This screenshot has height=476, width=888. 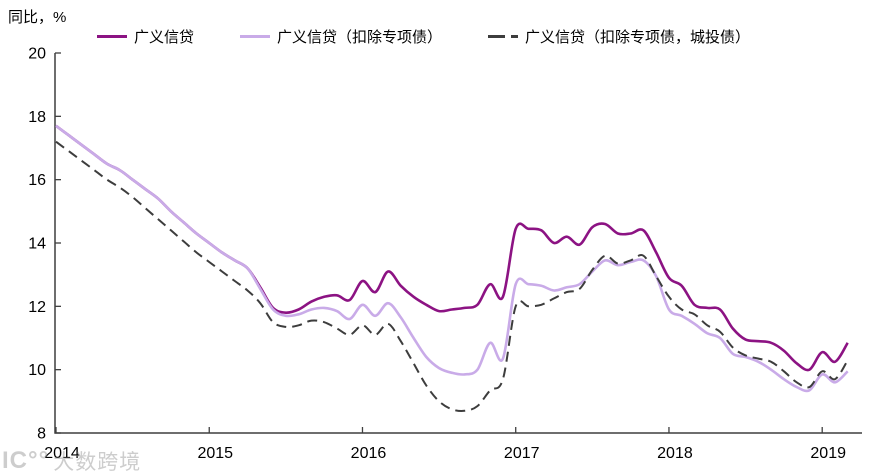 What do you see at coordinates (41, 434) in the screenshot?
I see `y-tick-label: 8` at bounding box center [41, 434].